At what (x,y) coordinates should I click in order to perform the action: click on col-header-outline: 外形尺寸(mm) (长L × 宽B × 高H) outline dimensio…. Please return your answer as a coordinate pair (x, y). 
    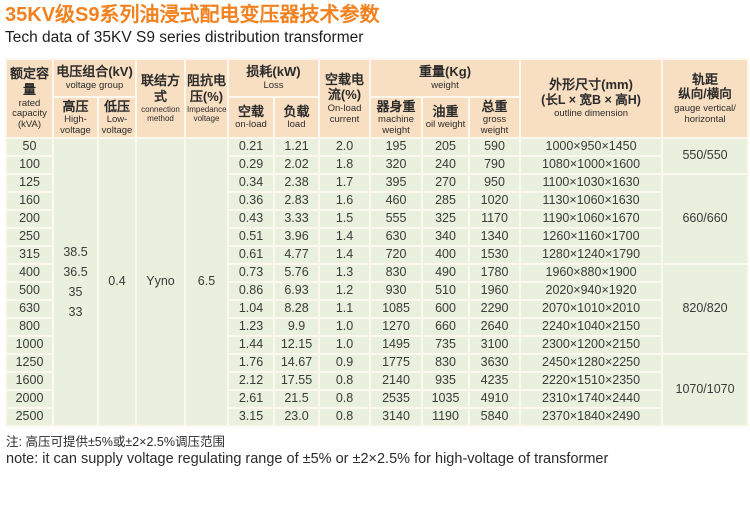
    Looking at the image, I should click on (591, 98).